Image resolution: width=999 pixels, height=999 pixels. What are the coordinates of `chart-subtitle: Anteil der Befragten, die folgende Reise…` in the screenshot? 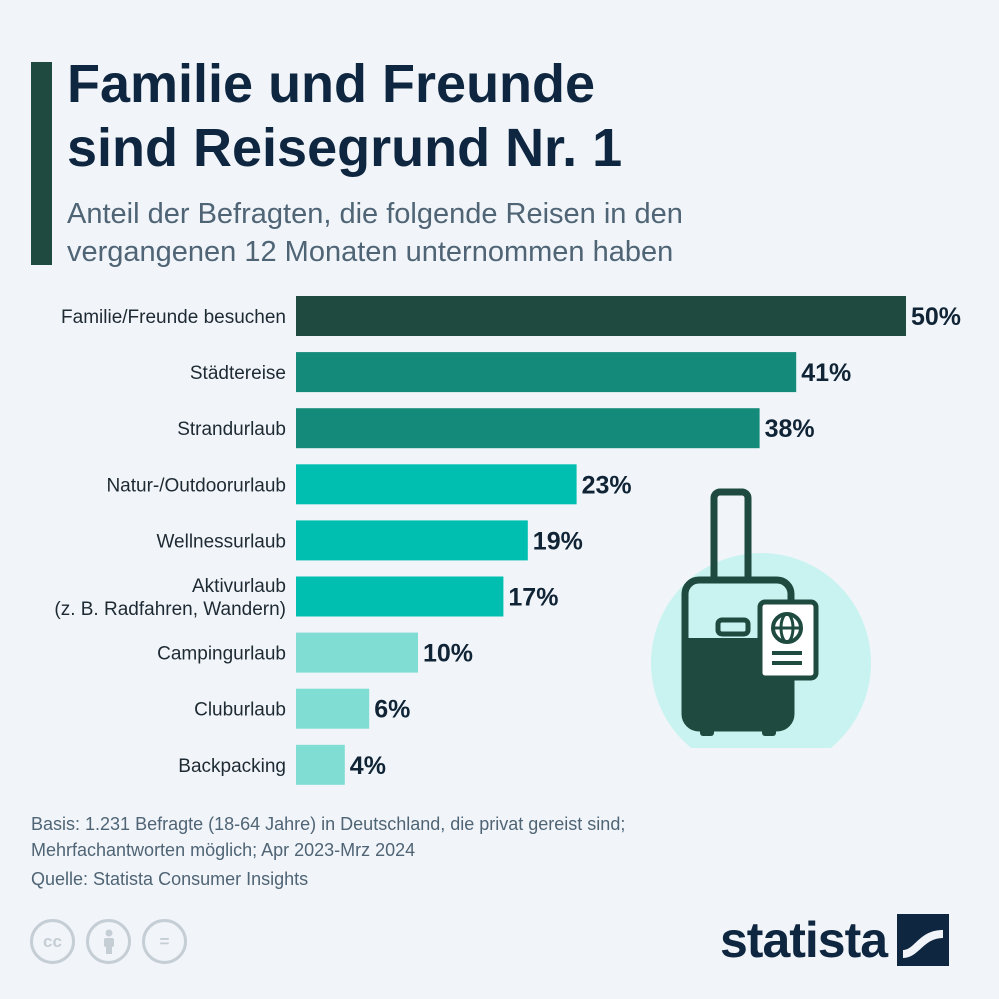 It's located at (517, 233).